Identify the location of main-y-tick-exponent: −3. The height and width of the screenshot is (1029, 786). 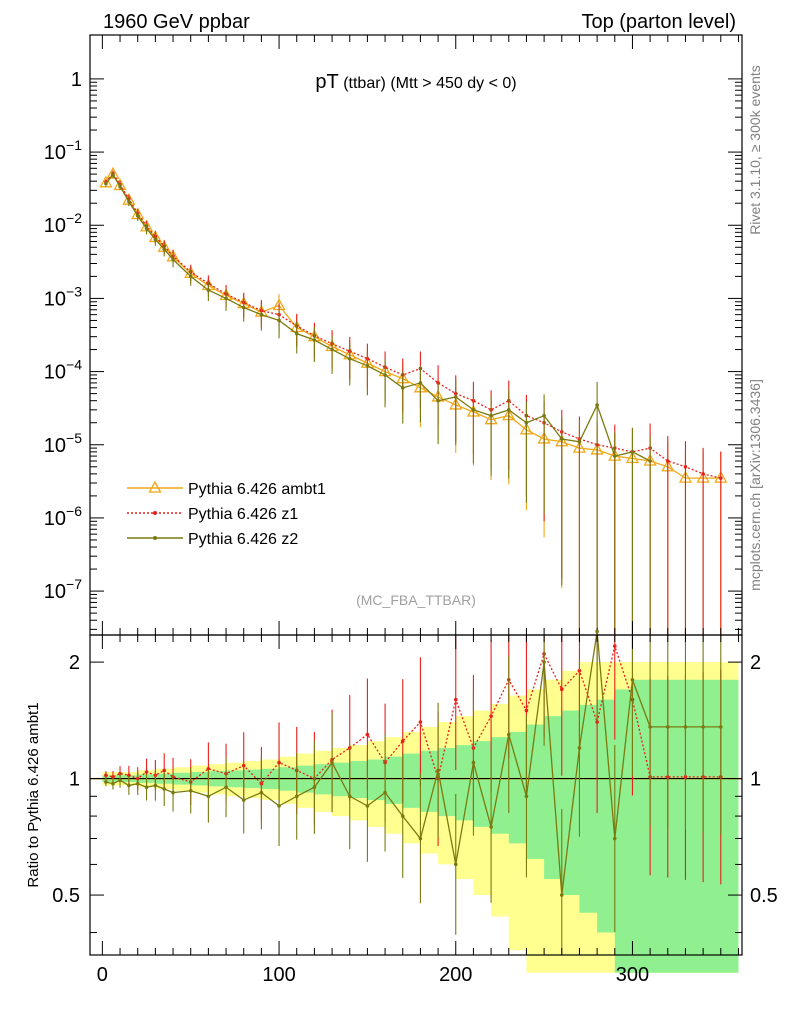
(74, 291).